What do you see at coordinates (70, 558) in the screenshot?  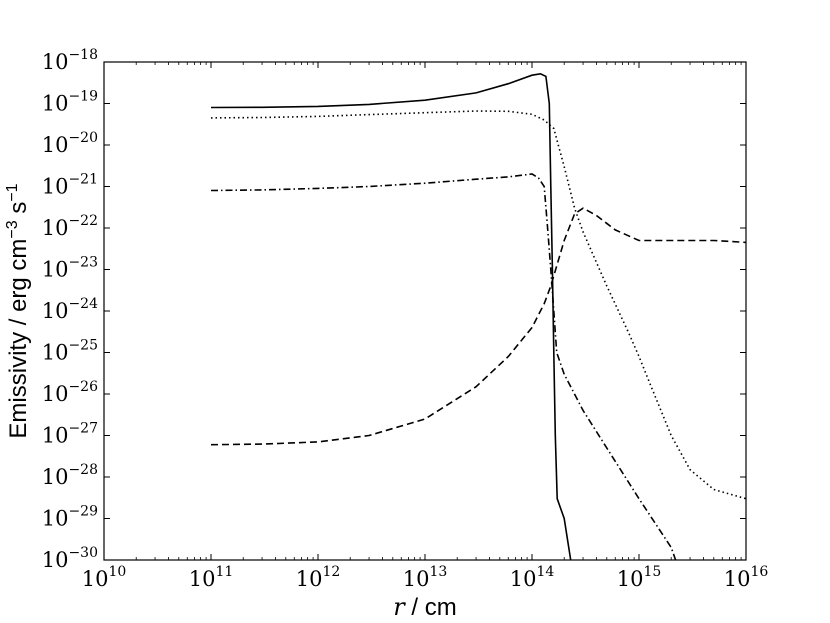 I see `y-tick-label: 10−30` at bounding box center [70, 558].